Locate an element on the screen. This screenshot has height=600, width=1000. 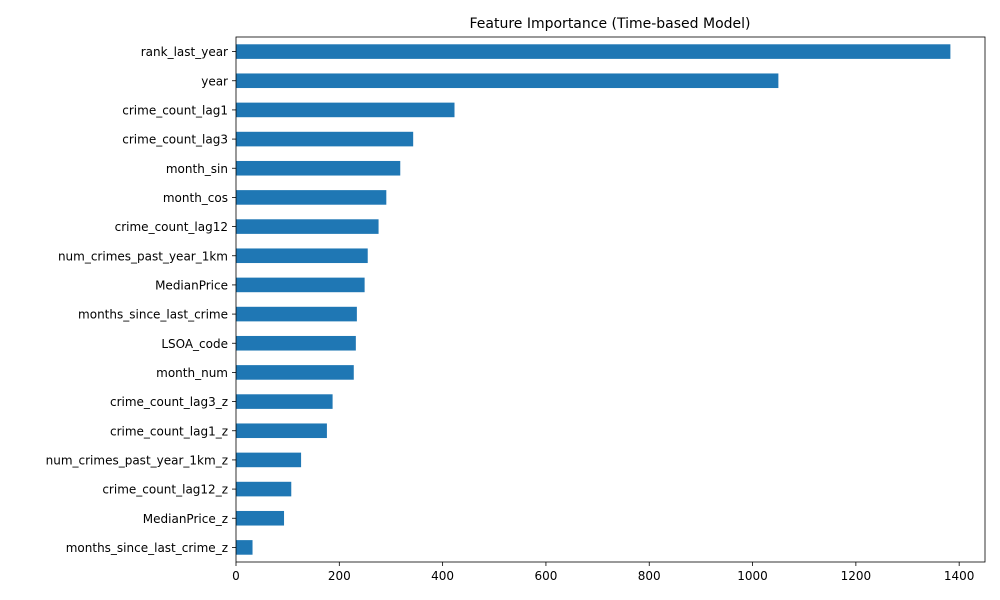
y-tick-label: MedianPrice_z is located at coordinates (185, 519).